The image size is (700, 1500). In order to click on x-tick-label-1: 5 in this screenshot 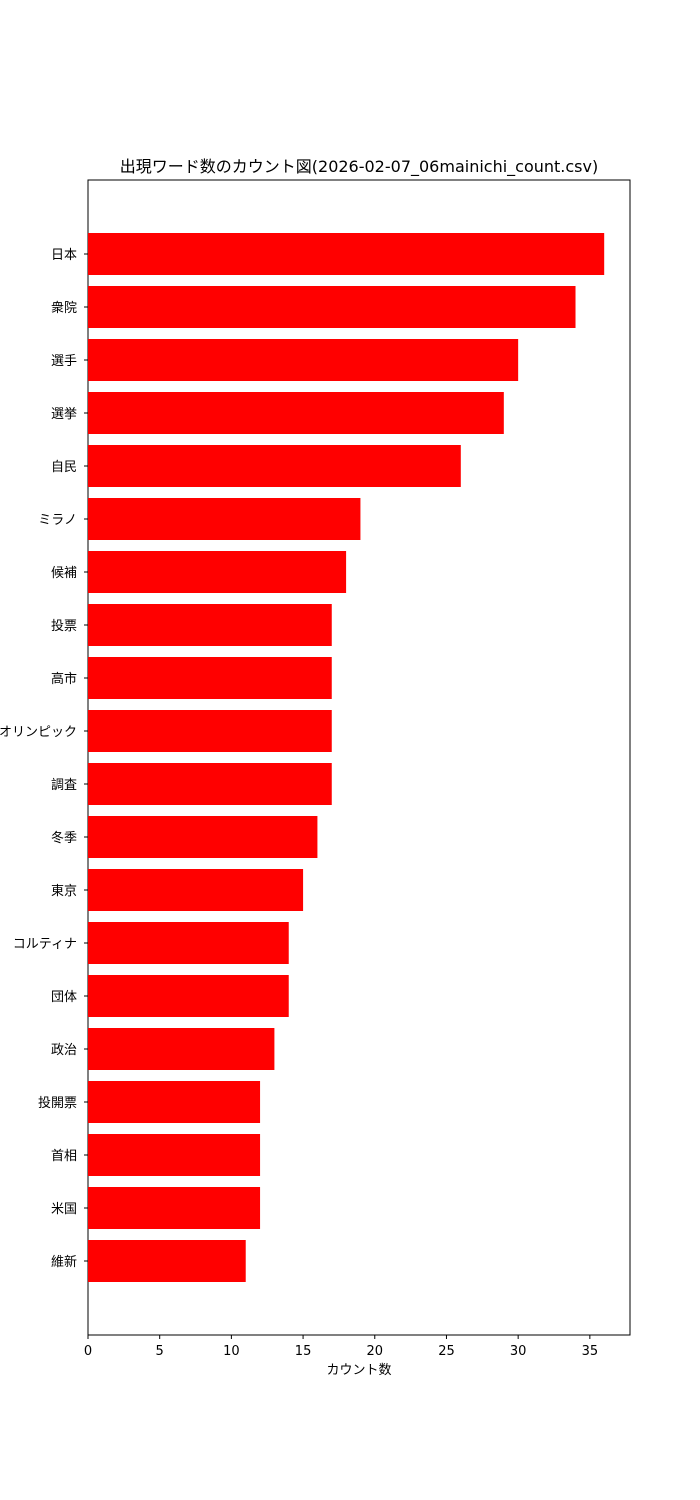, I will do `click(160, 1351)`.